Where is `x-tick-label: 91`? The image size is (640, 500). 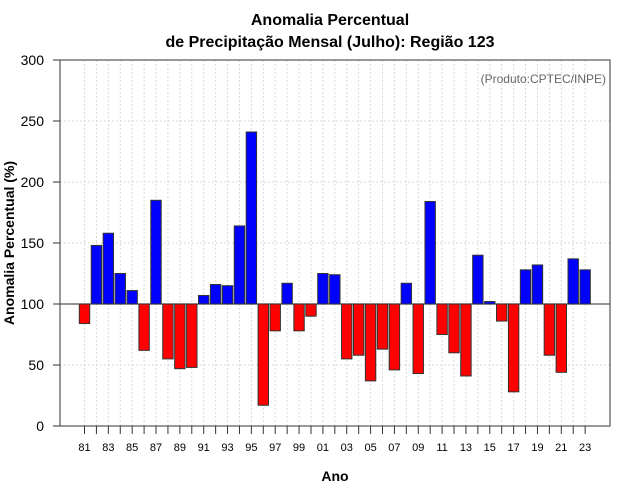
x-tick-label: 91 is located at coordinates (204, 448).